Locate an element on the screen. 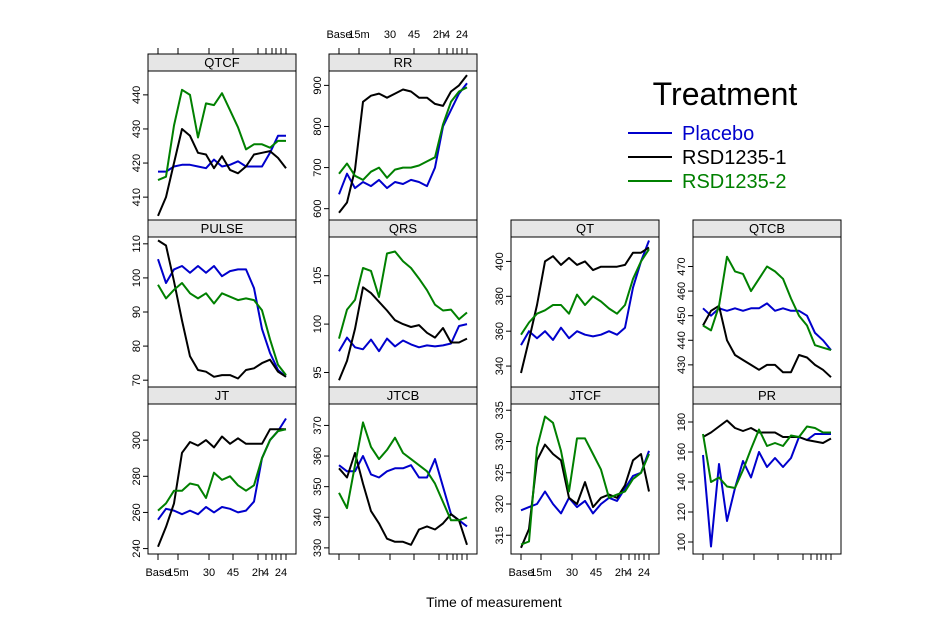 The image size is (936, 625). panel-jt: JT 240 260 280 300 is located at coordinates (214, 472).